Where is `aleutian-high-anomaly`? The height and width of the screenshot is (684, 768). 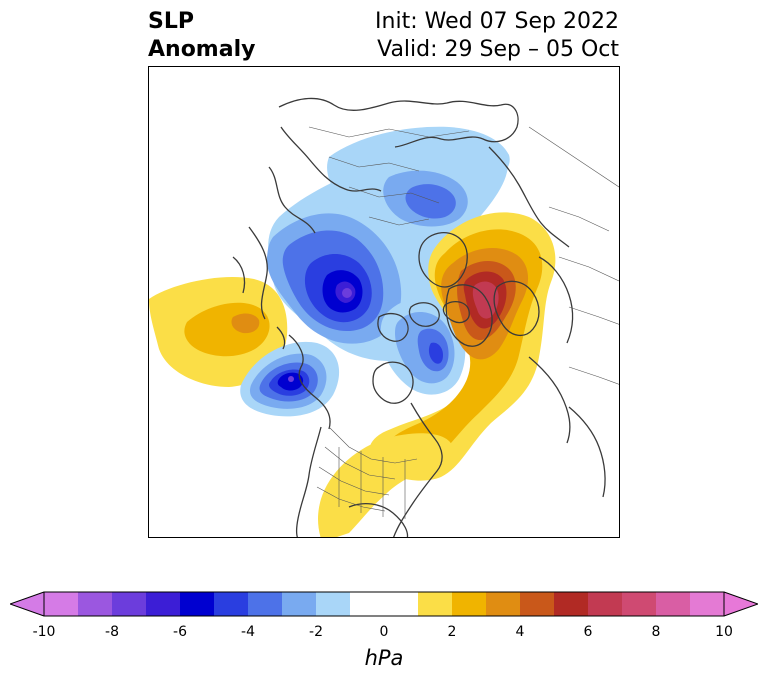
aleutian-high-anomaly is located at coordinates (218, 332).